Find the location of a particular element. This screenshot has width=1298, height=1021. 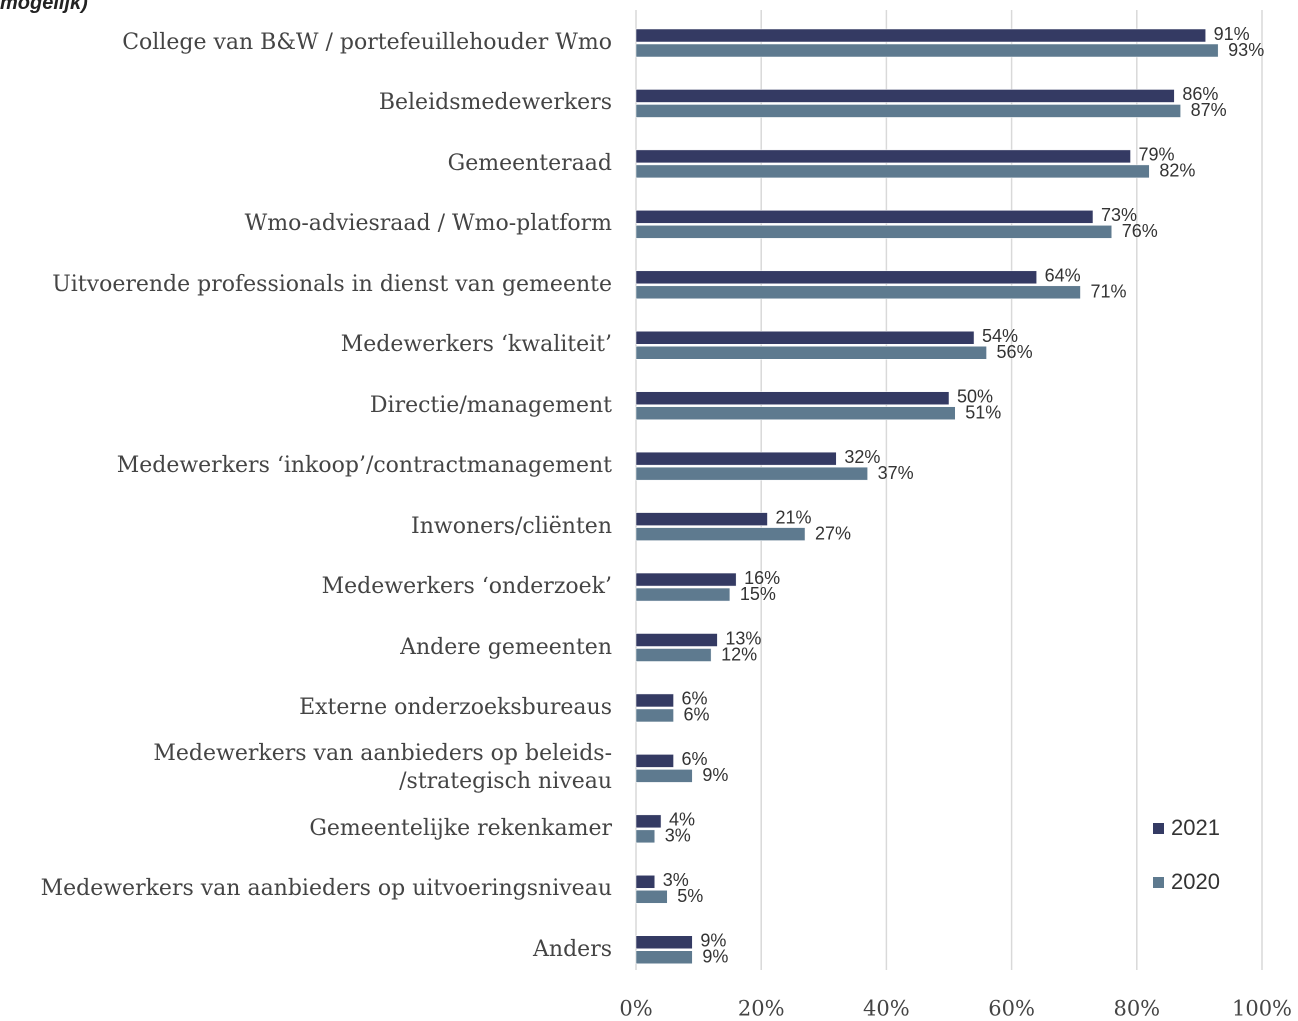

value-label: 15% is located at coordinates (758, 594).